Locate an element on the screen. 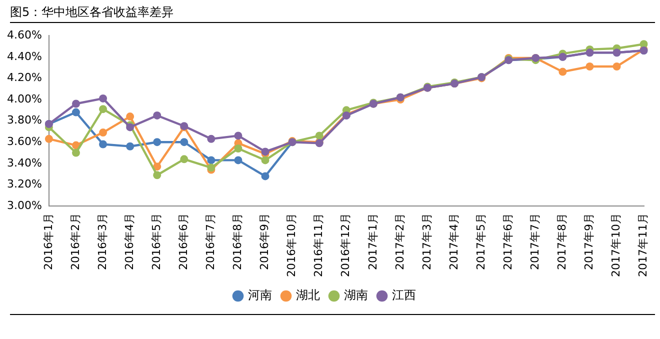 The image size is (660, 339). x-tick-label: 2017年6月 is located at coordinates (507, 241).